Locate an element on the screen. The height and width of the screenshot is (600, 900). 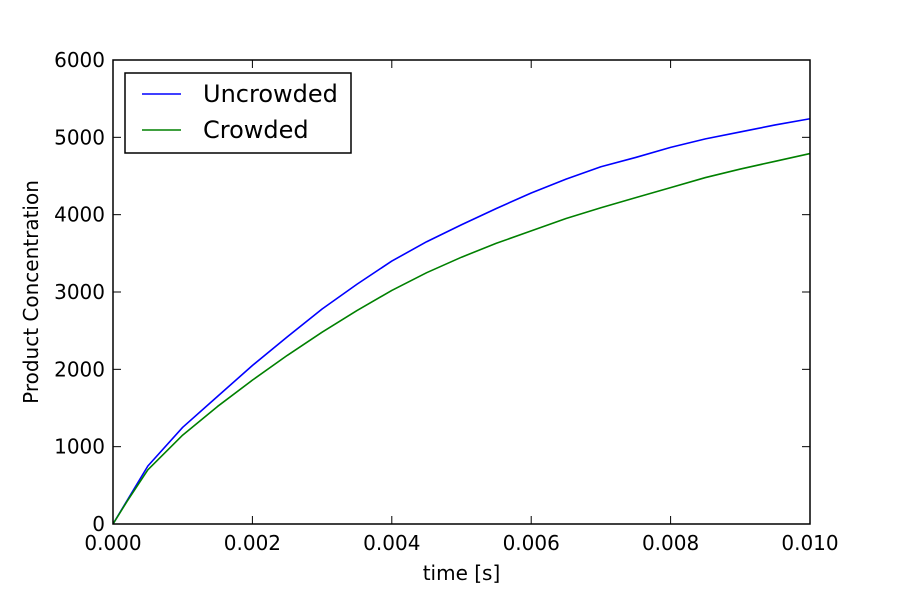
legend-box is located at coordinates (238, 113).